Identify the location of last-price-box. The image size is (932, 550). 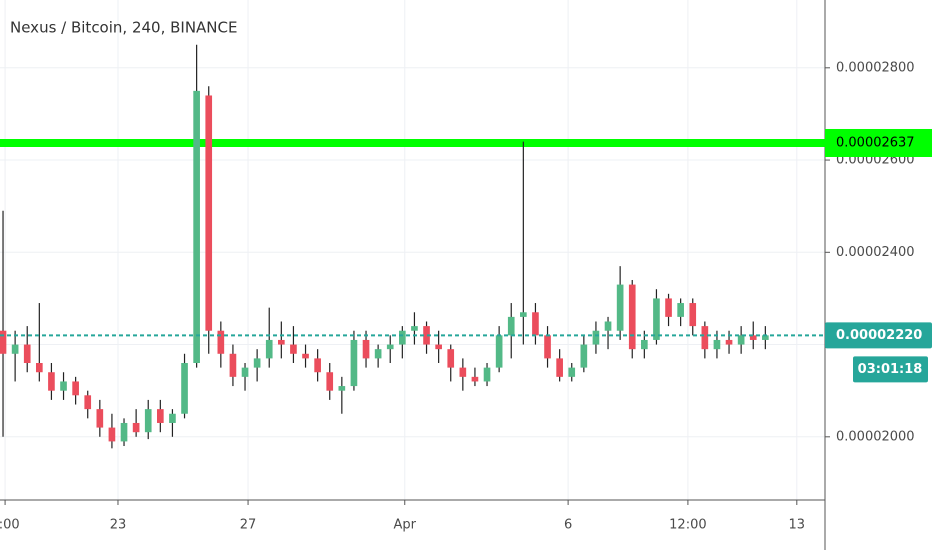
(878, 335).